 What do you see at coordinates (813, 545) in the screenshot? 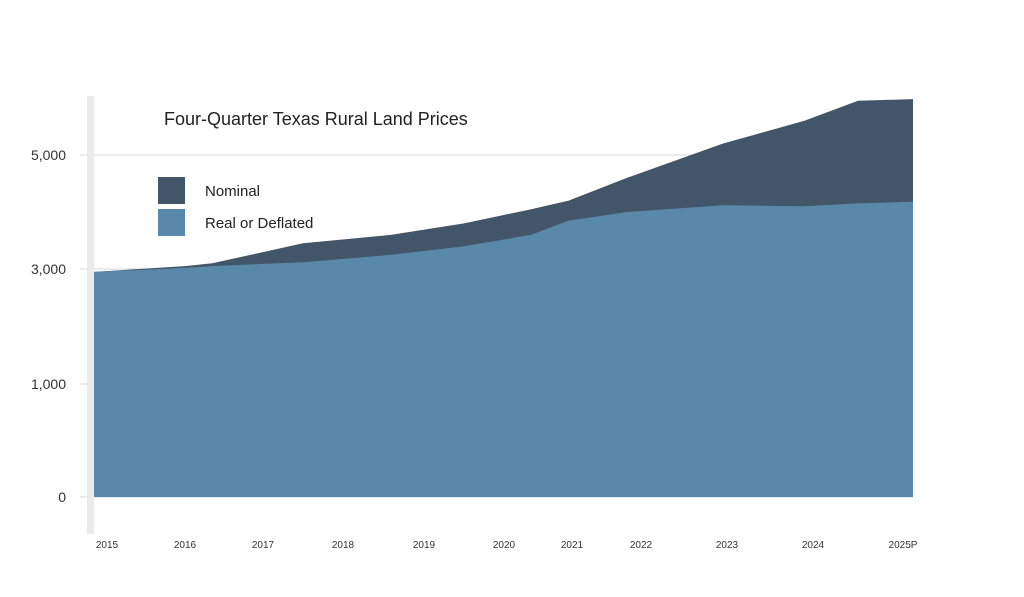
I see `x-tick-label: 2024` at bounding box center [813, 545].